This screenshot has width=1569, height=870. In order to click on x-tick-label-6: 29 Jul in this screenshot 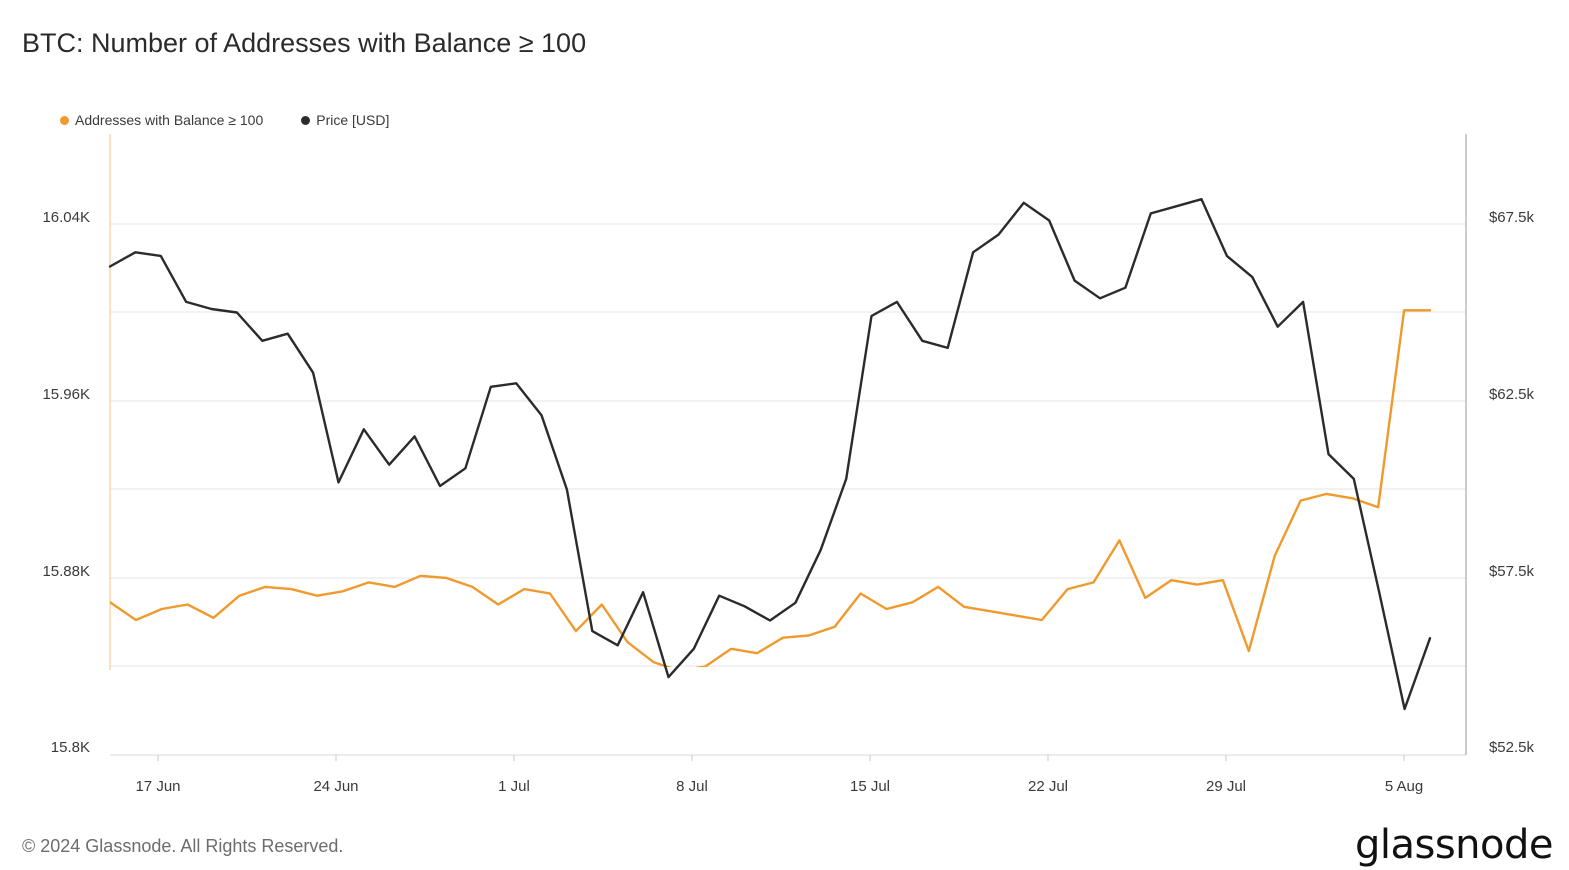, I will do `click(1226, 786)`.